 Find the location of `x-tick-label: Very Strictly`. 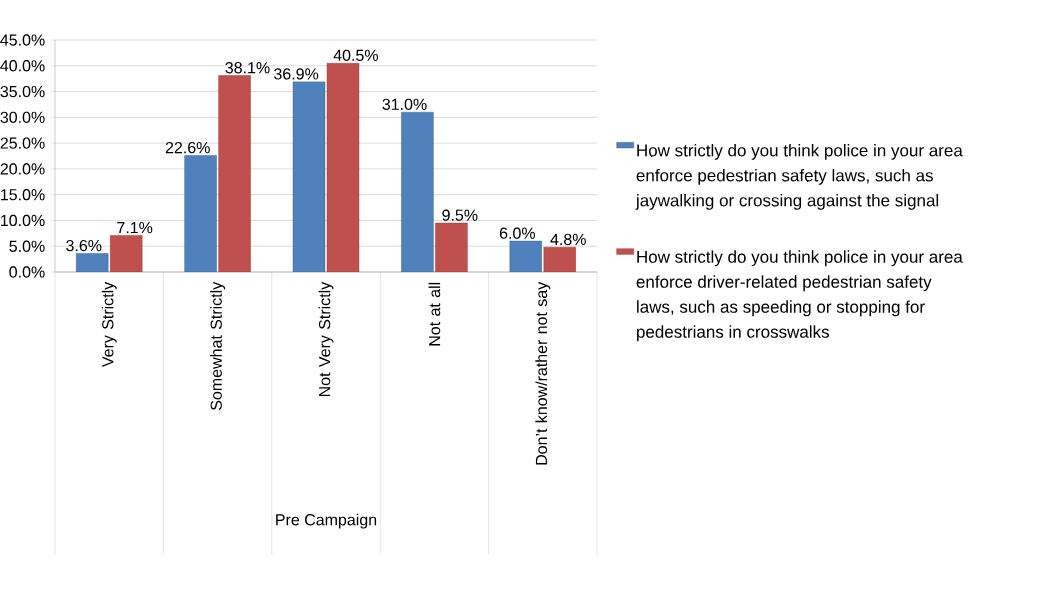

x-tick-label: Very Strictly is located at coordinates (109, 324).